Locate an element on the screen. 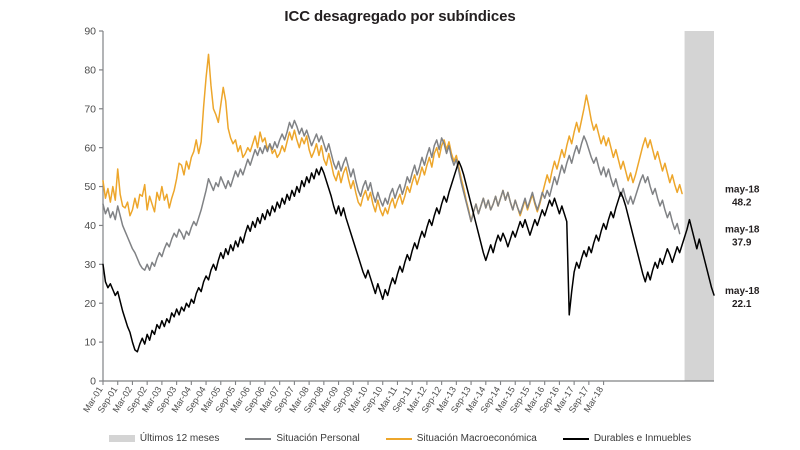 The width and height of the screenshot is (800, 450). legend-item-3: Durables e Inmuebles is located at coordinates (627, 438).